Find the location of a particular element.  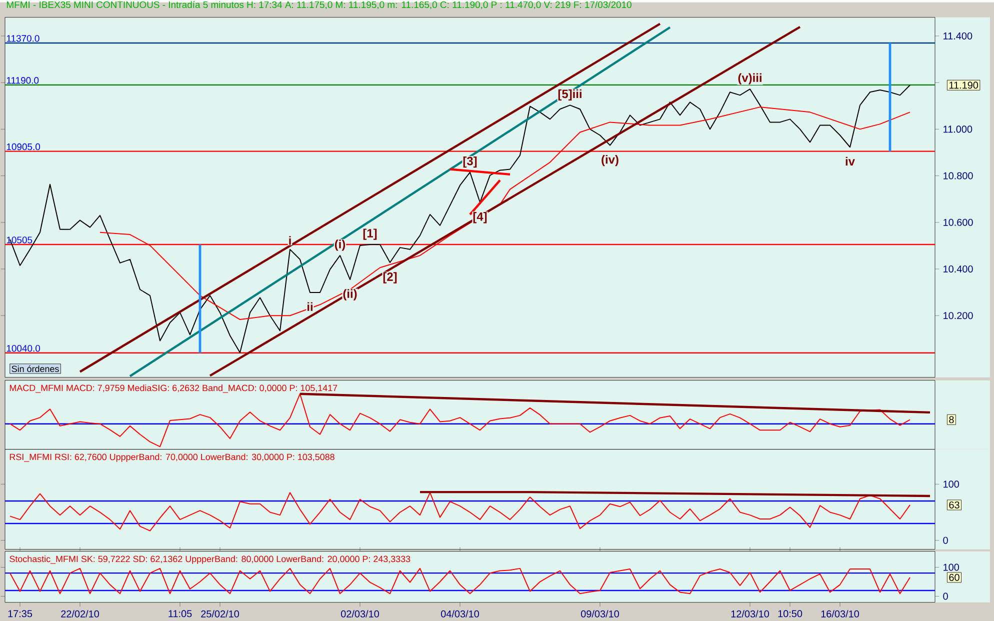

annotation: [2] is located at coordinates (390, 278).